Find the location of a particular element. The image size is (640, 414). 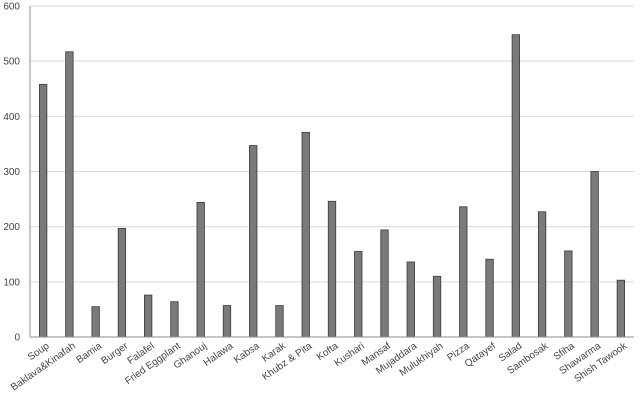

bar-sambosak is located at coordinates (542, 274).